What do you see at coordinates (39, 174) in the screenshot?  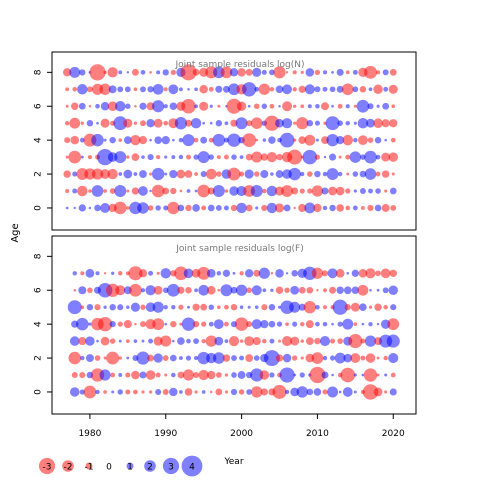 I see `y-tick-label: 2` at bounding box center [39, 174].